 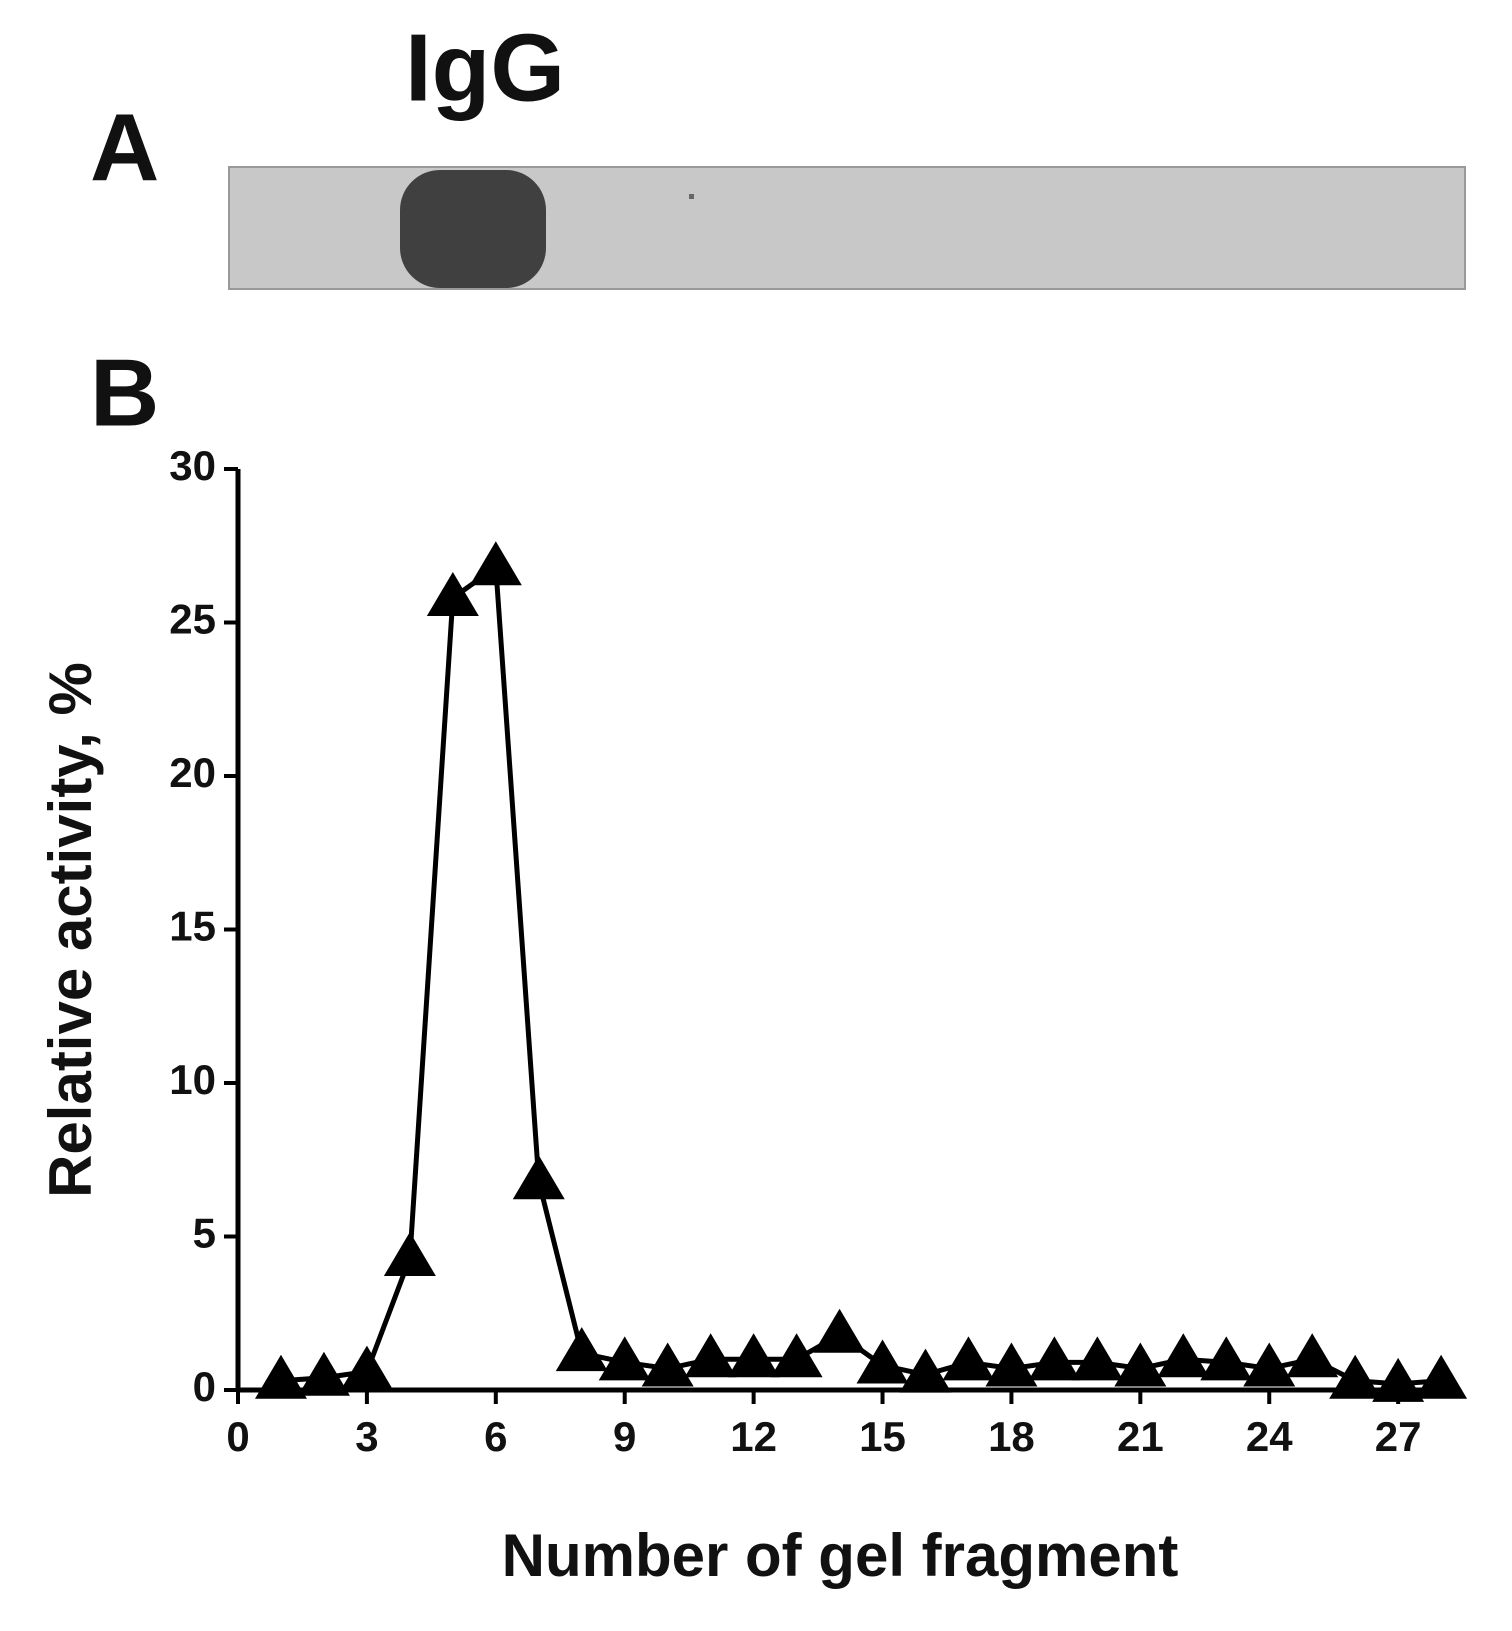 I want to click on x-tick-label: 0, so click(x=237, y=1436).